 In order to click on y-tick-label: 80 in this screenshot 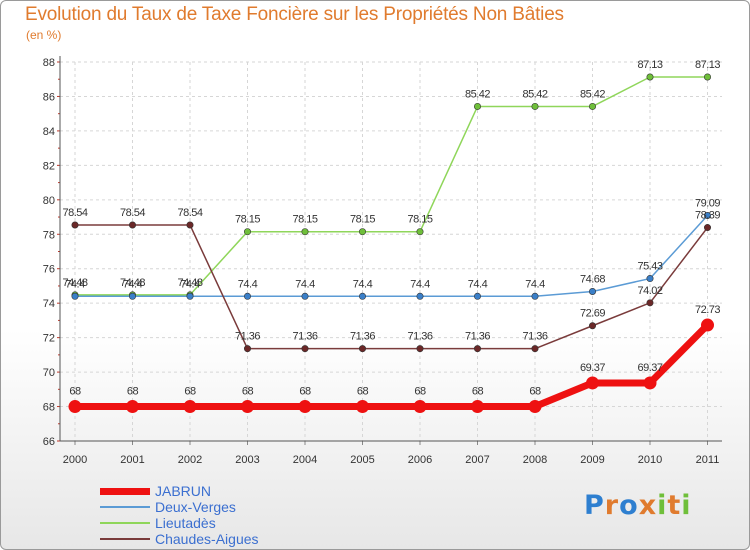, I will do `click(49, 201)`.